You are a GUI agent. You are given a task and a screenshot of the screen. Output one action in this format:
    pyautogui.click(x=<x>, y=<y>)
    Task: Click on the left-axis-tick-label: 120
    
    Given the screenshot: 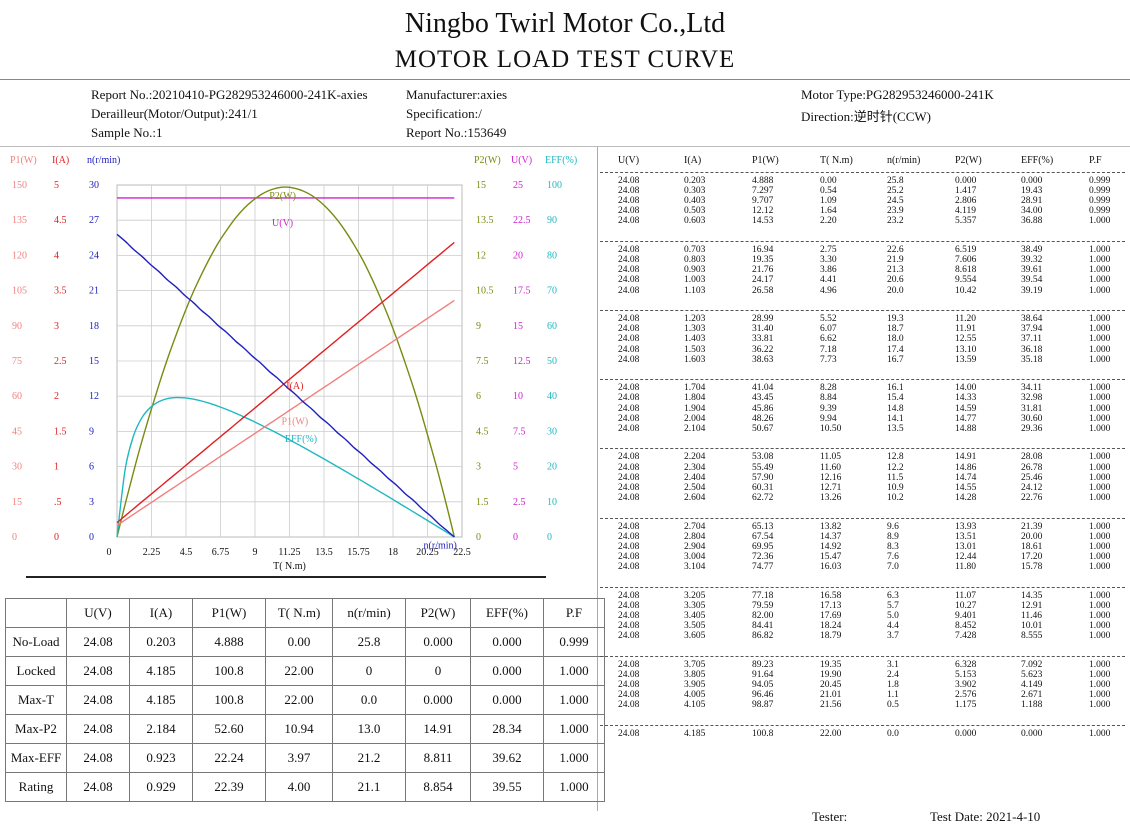 What is the action you would take?
    pyautogui.click(x=19, y=255)
    